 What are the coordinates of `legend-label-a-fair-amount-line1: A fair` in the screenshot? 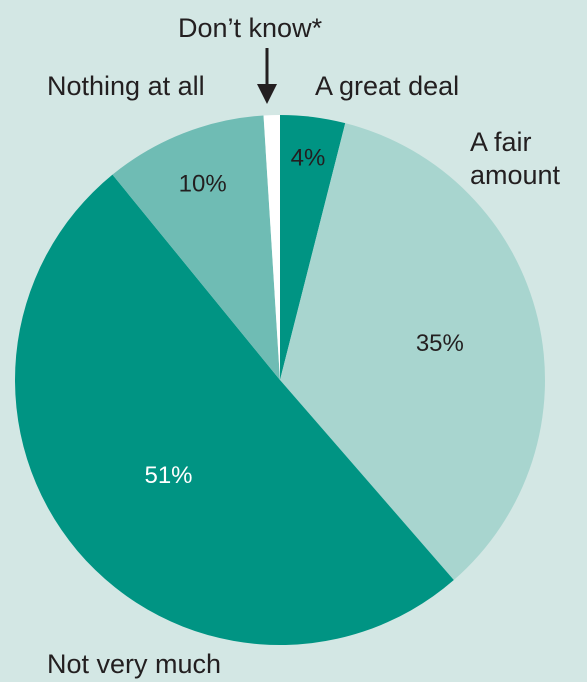 It's located at (501, 142).